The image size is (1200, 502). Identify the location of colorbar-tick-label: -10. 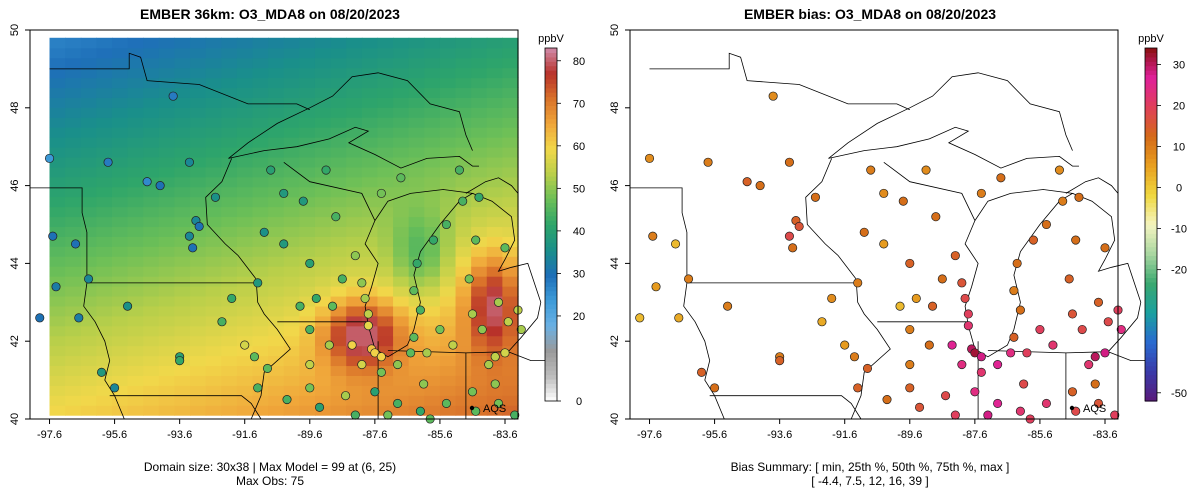
(1179, 230).